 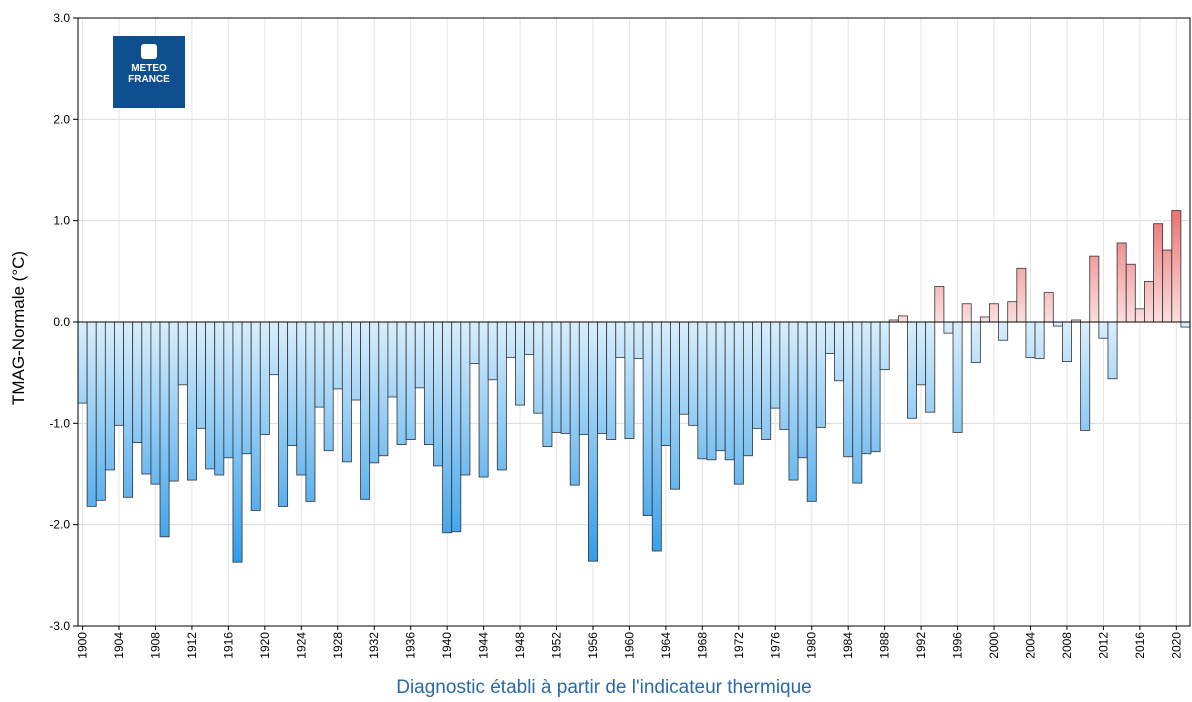 What do you see at coordinates (484, 645) in the screenshot?
I see `x-tick-label: 1944` at bounding box center [484, 645].